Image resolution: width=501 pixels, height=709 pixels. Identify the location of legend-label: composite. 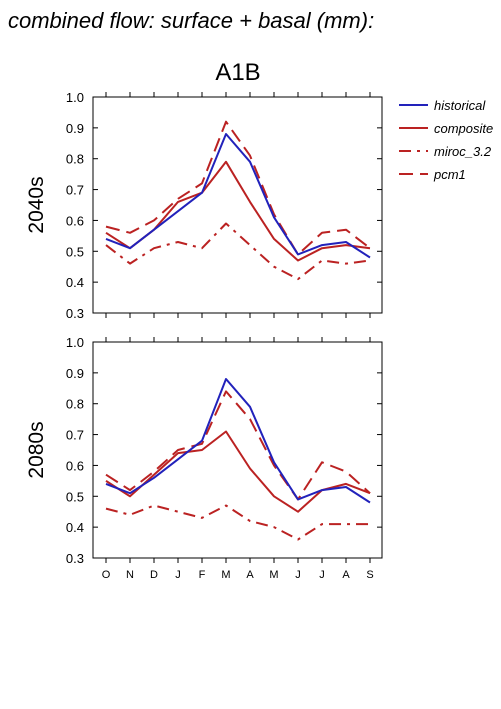
(463, 128).